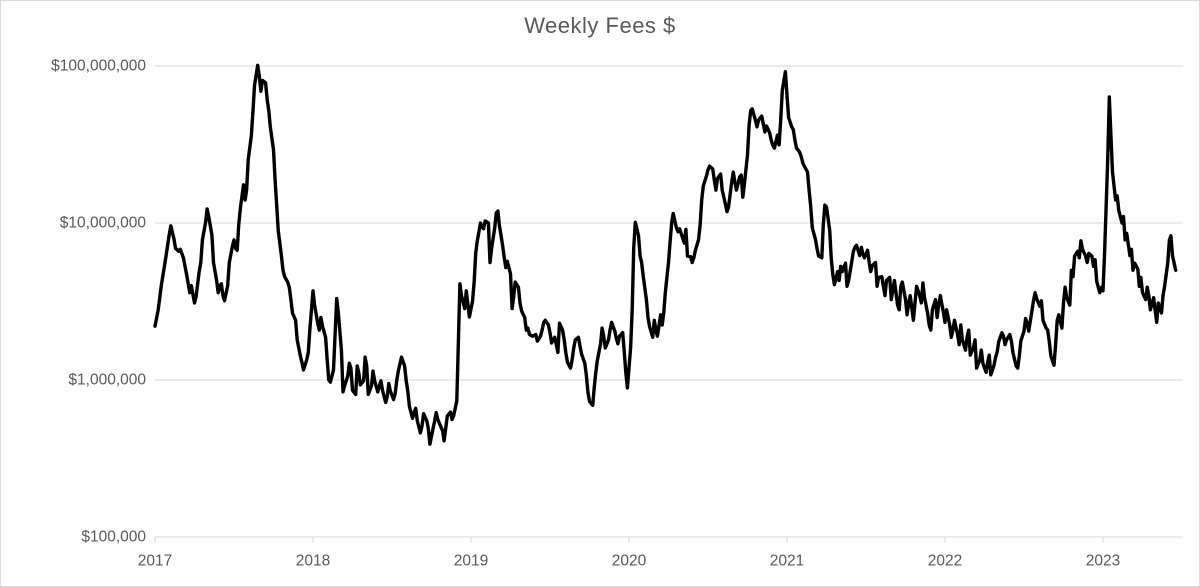 This screenshot has width=1200, height=587. Describe the element at coordinates (113, 537) in the screenshot. I see `y-tick-label: $100,000` at that location.